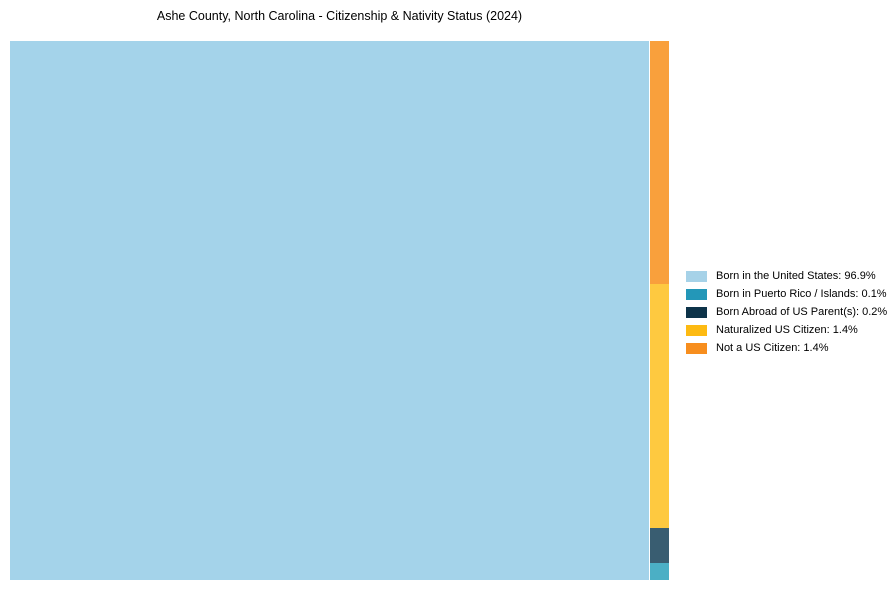  I want to click on legend-item-not-a-us-citizen: Not a US Citizen: 1.4%, so click(786, 348).